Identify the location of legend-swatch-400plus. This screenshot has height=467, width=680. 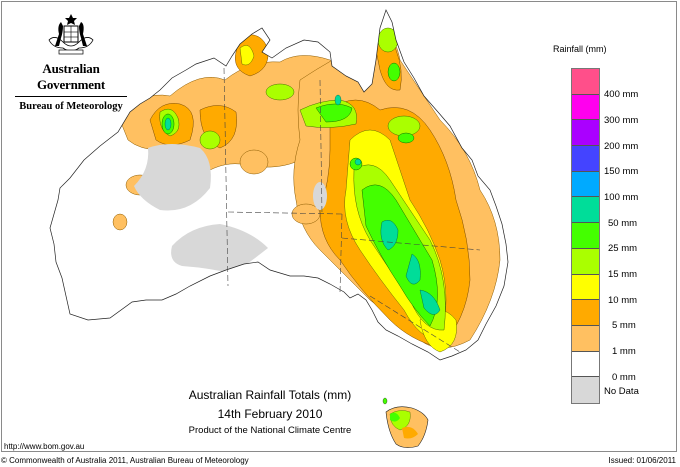
(585, 82).